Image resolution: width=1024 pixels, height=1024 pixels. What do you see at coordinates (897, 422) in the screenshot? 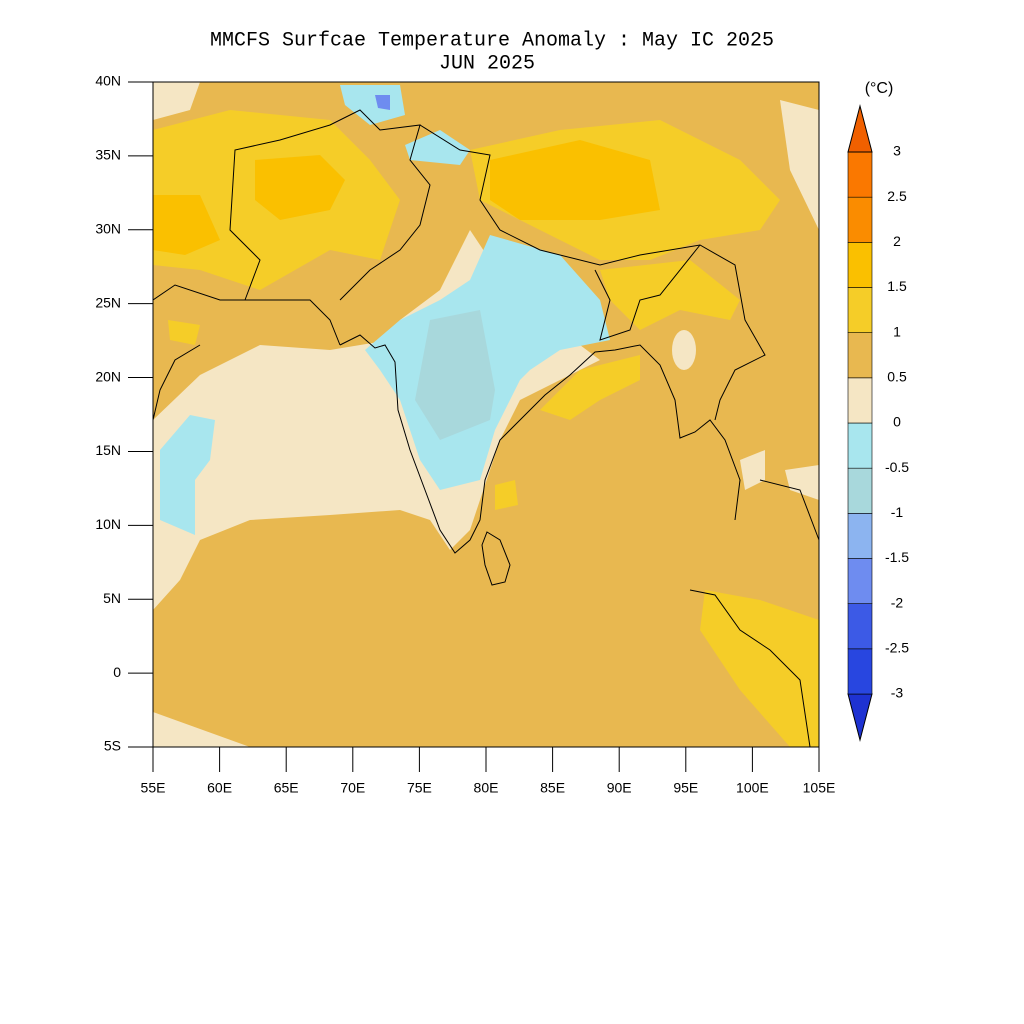
I see `colorbar-label: 0` at bounding box center [897, 422].